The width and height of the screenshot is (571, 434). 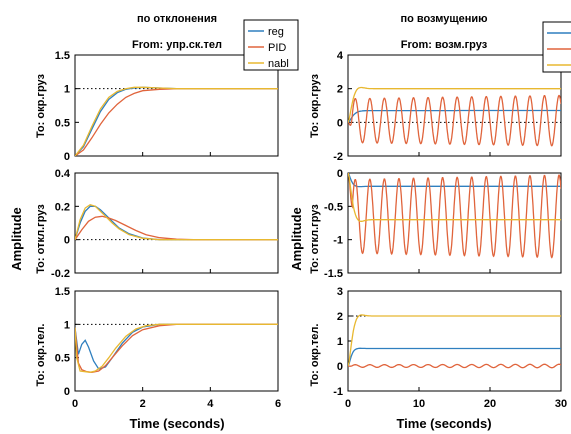 I want to click on panel-r0c0-ytick-label: 0.5, so click(x=62, y=123).